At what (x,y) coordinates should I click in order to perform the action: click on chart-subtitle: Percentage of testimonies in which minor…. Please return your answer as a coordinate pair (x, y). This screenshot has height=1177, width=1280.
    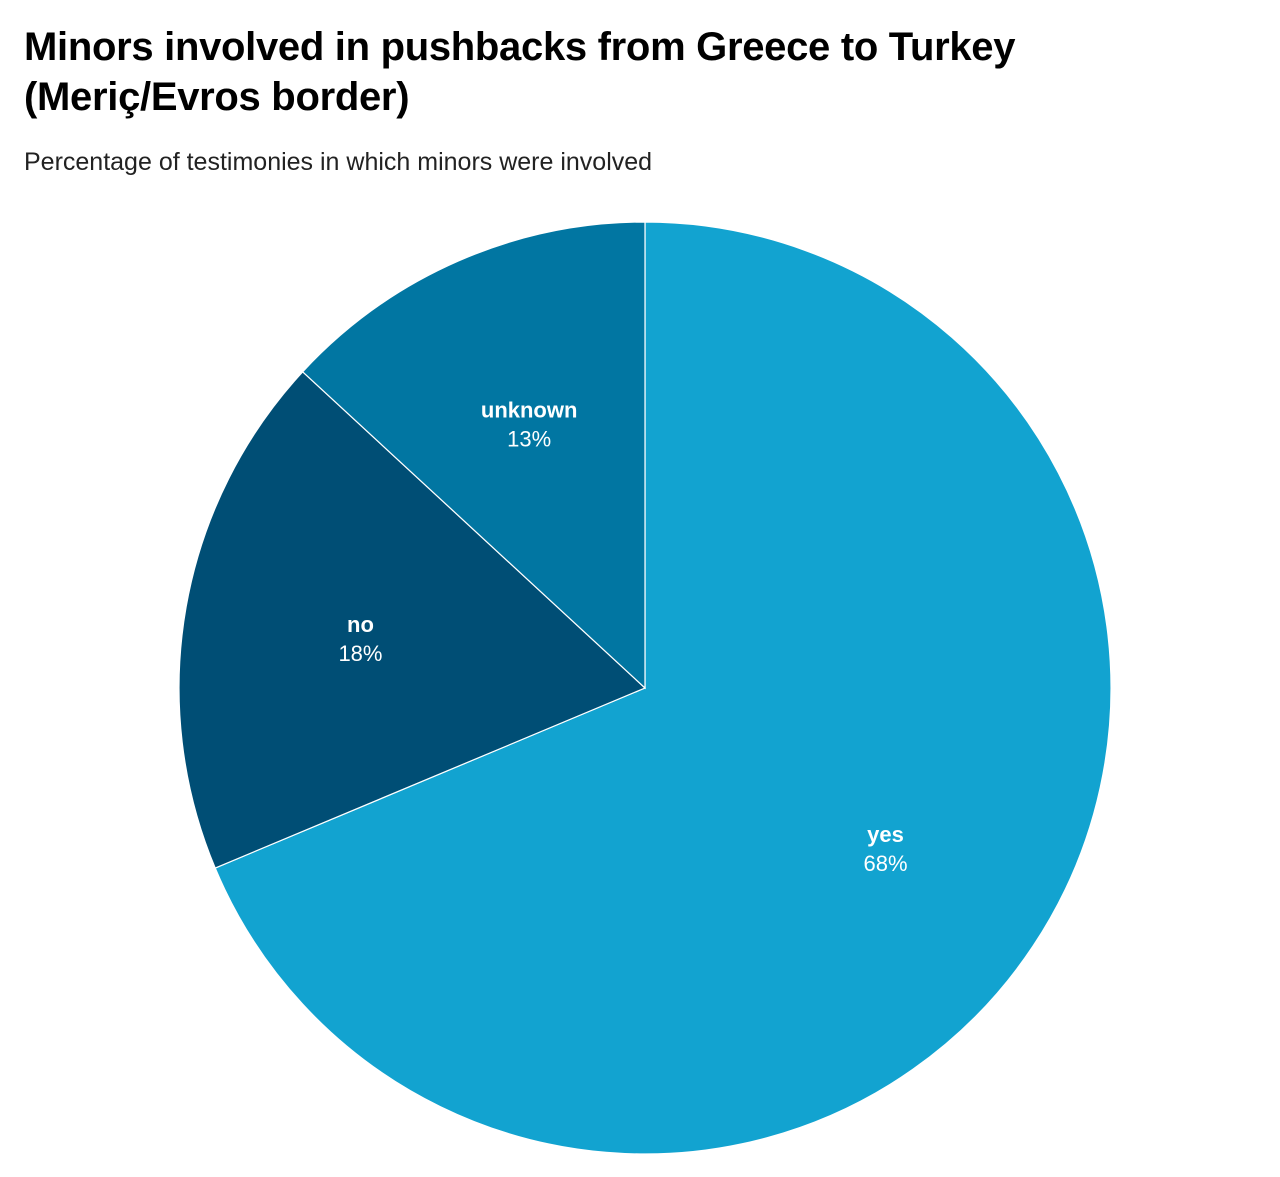
    Looking at the image, I should click on (338, 162).